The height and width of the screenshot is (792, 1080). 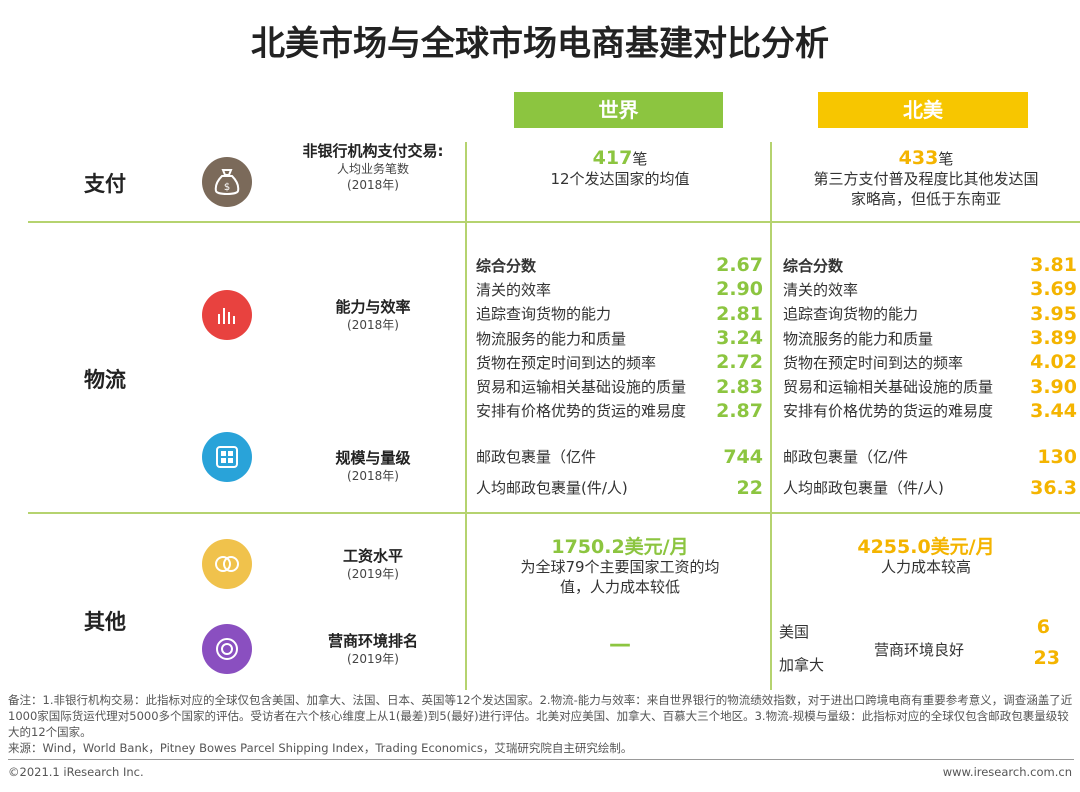 What do you see at coordinates (930, 314) in the screenshot?
I see `metric-row: 追踪查询货物的能力 3.95` at bounding box center [930, 314].